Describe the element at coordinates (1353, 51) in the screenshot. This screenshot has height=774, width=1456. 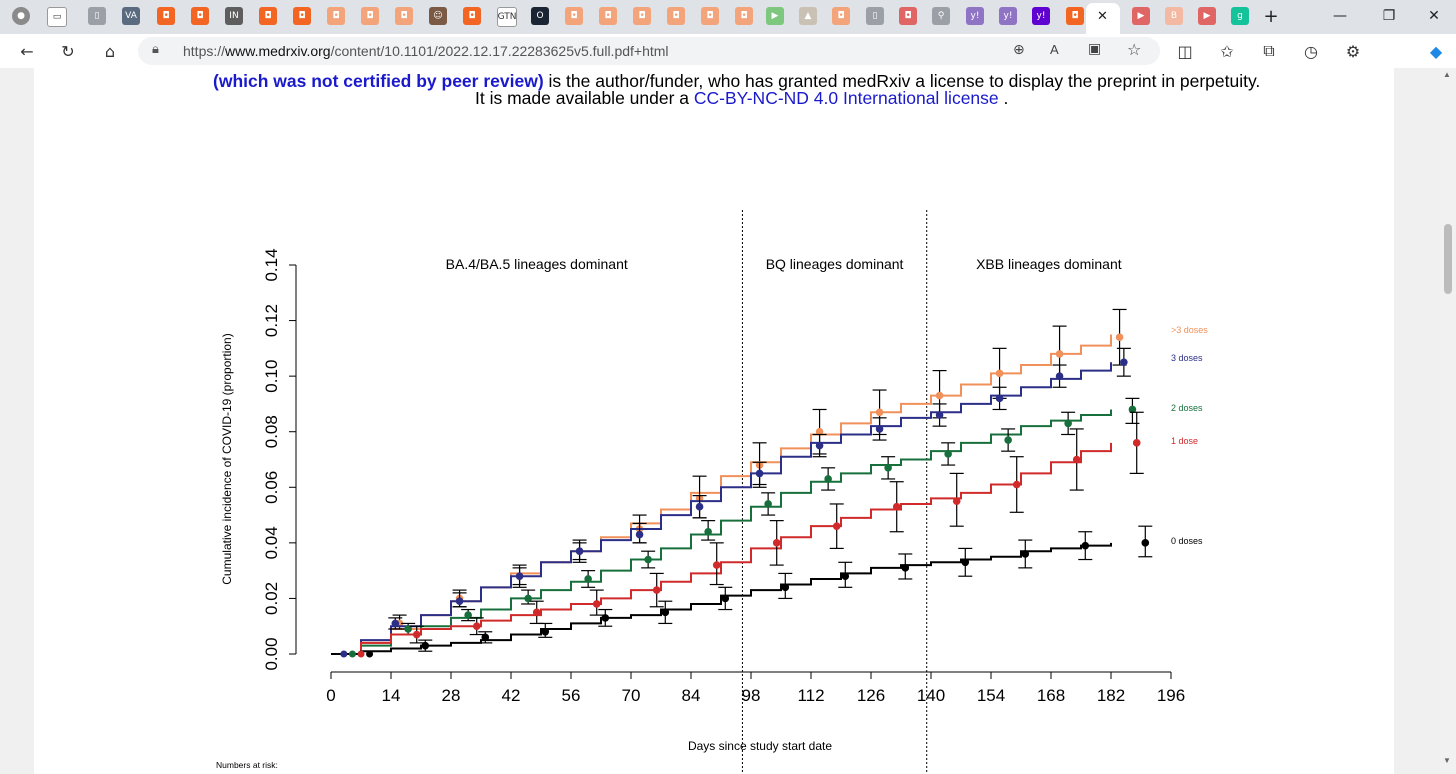
I see `extensions-icon: ⚙` at that location.